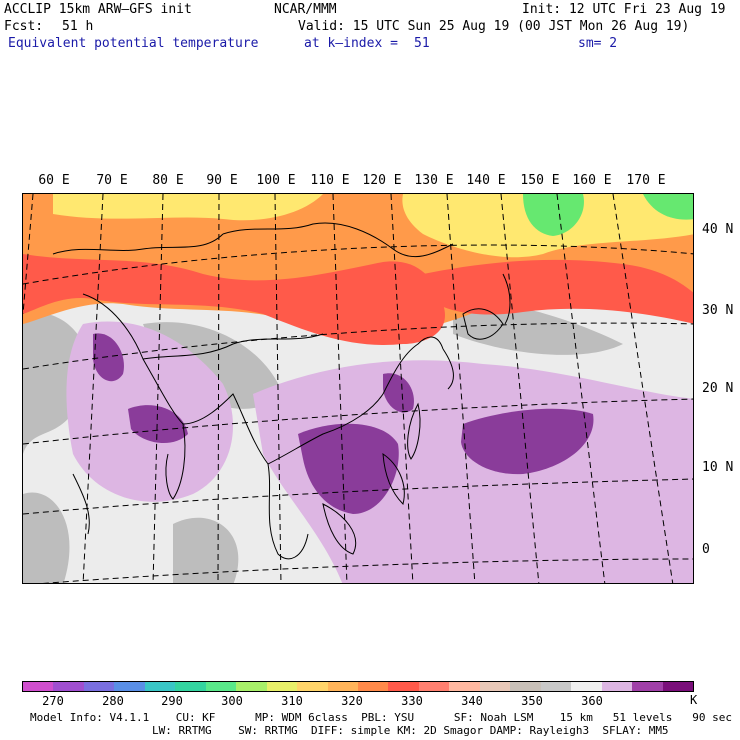 This screenshot has width=740, height=740. Describe the element at coordinates (592, 701) in the screenshot. I see `colorbar-tick-label: 360` at that location.